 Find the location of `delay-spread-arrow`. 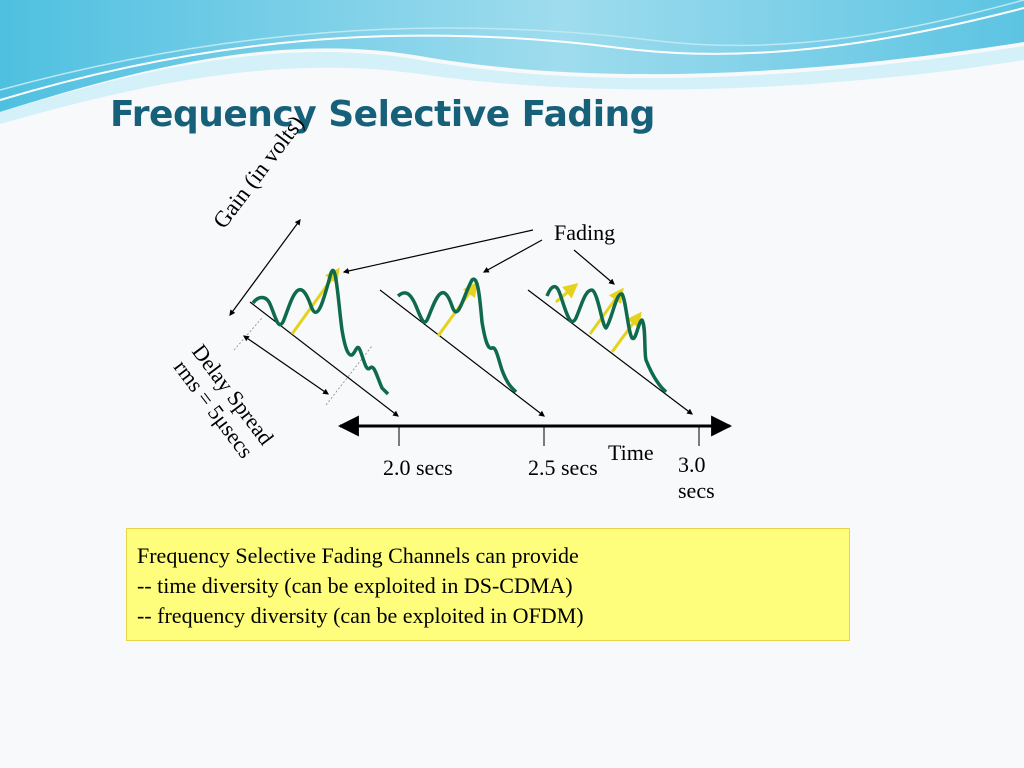

delay-spread-arrow is located at coordinates (286, 365).